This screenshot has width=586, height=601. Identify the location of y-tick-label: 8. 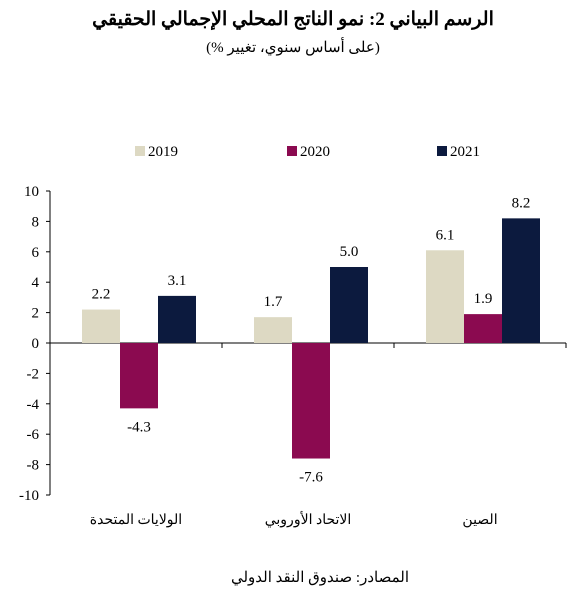
(36, 222).